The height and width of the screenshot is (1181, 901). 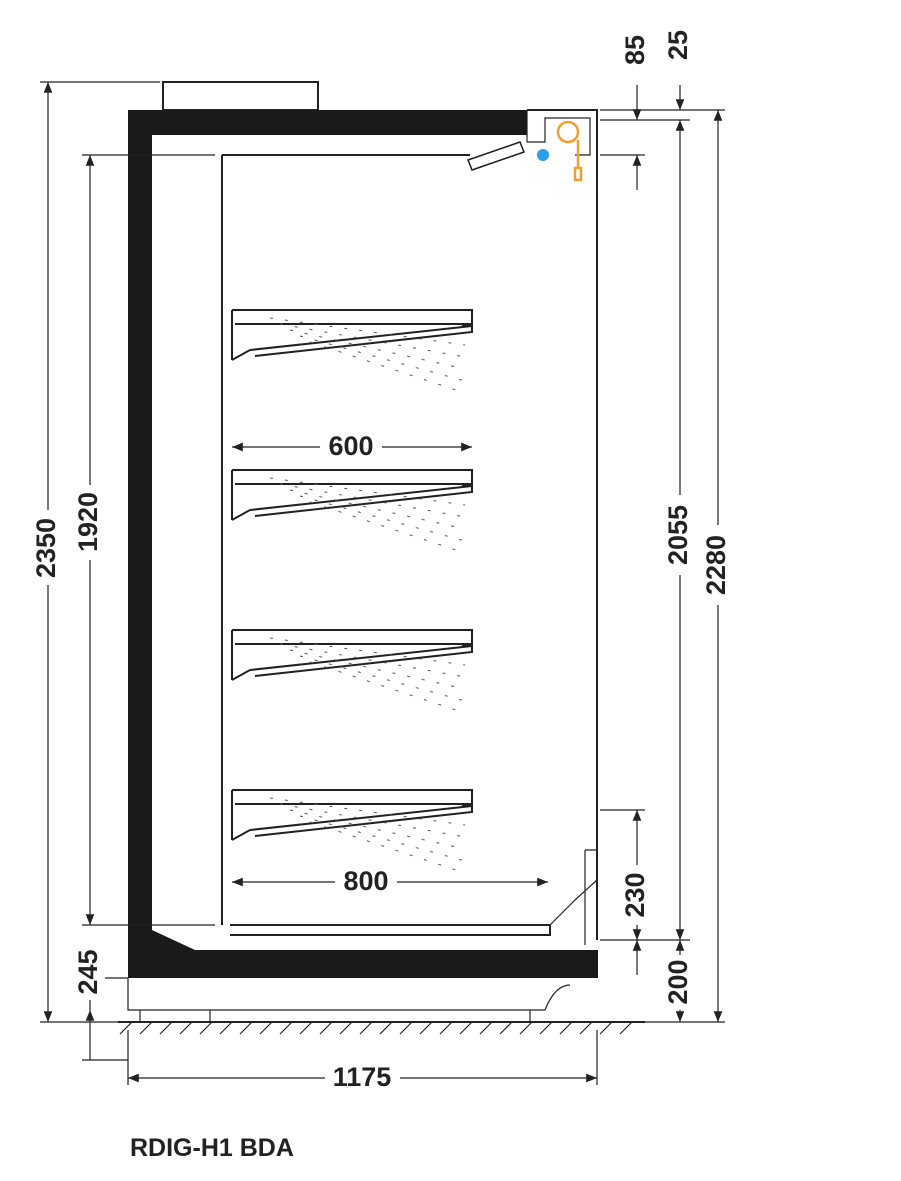 I want to click on dim-label: 230, so click(x=635, y=894).